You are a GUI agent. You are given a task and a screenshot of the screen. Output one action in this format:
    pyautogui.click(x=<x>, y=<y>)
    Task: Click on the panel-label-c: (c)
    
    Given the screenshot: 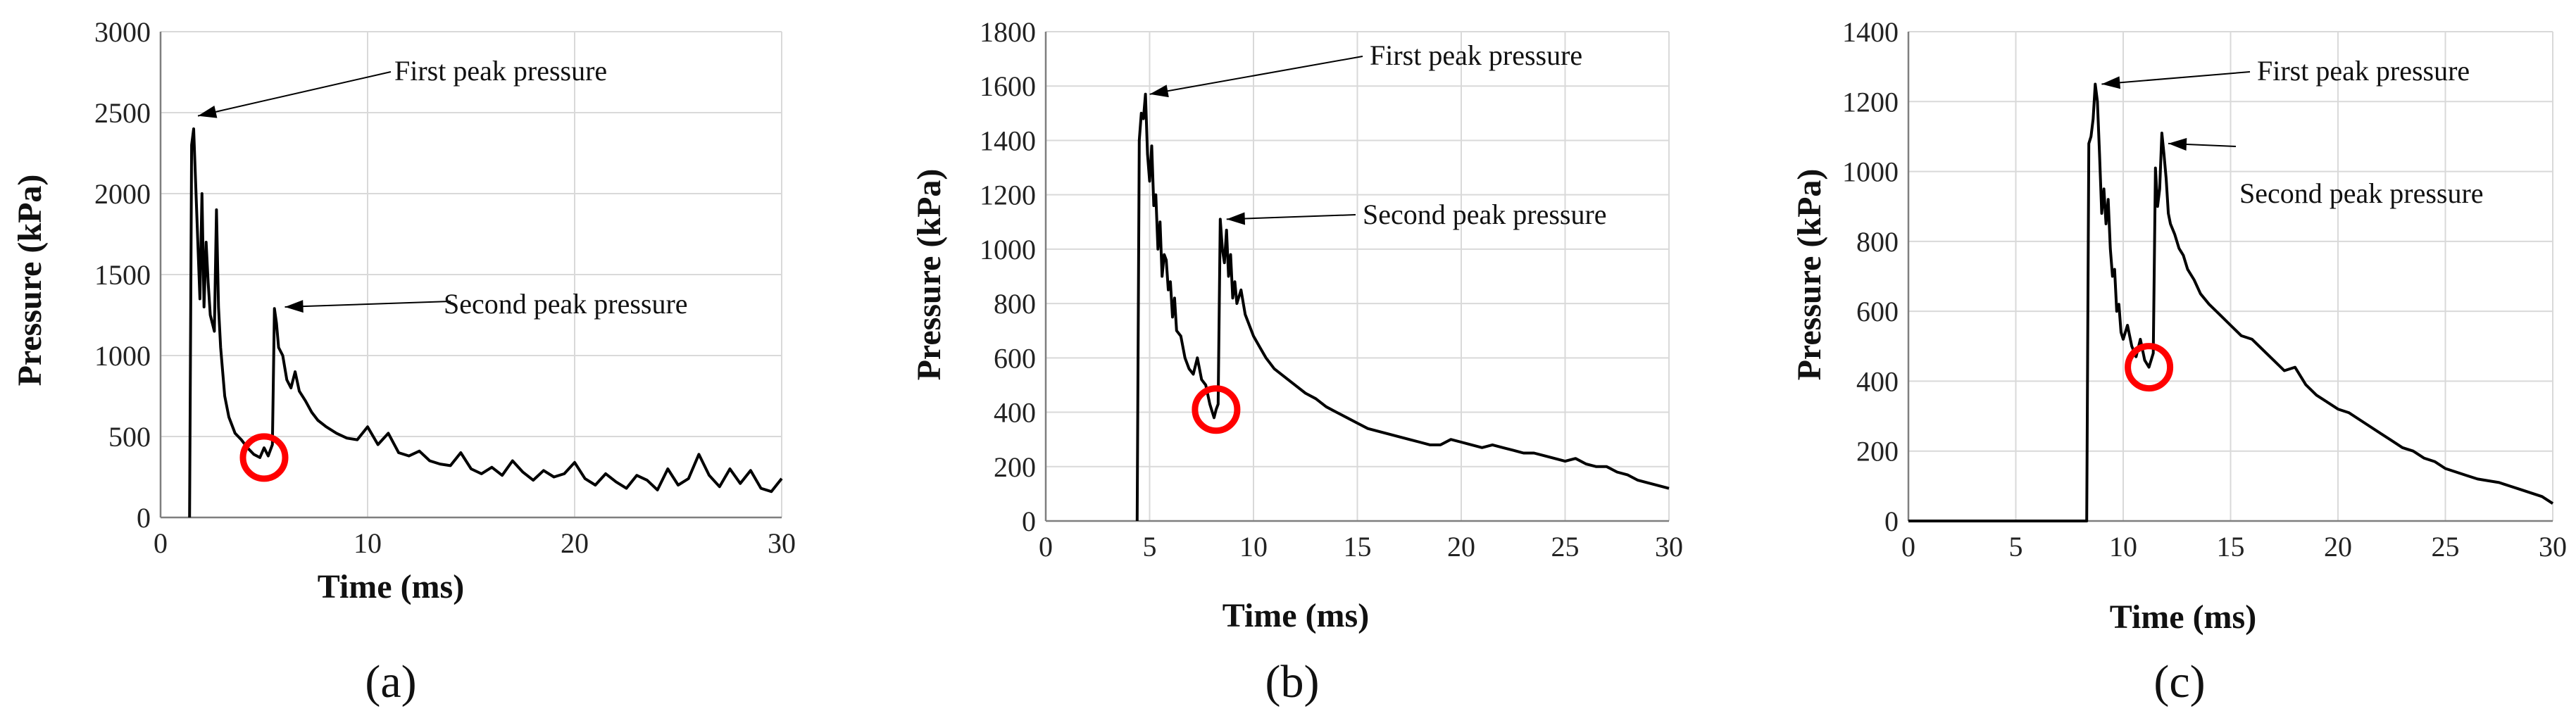 What is the action you would take?
    pyautogui.click(x=2179, y=682)
    